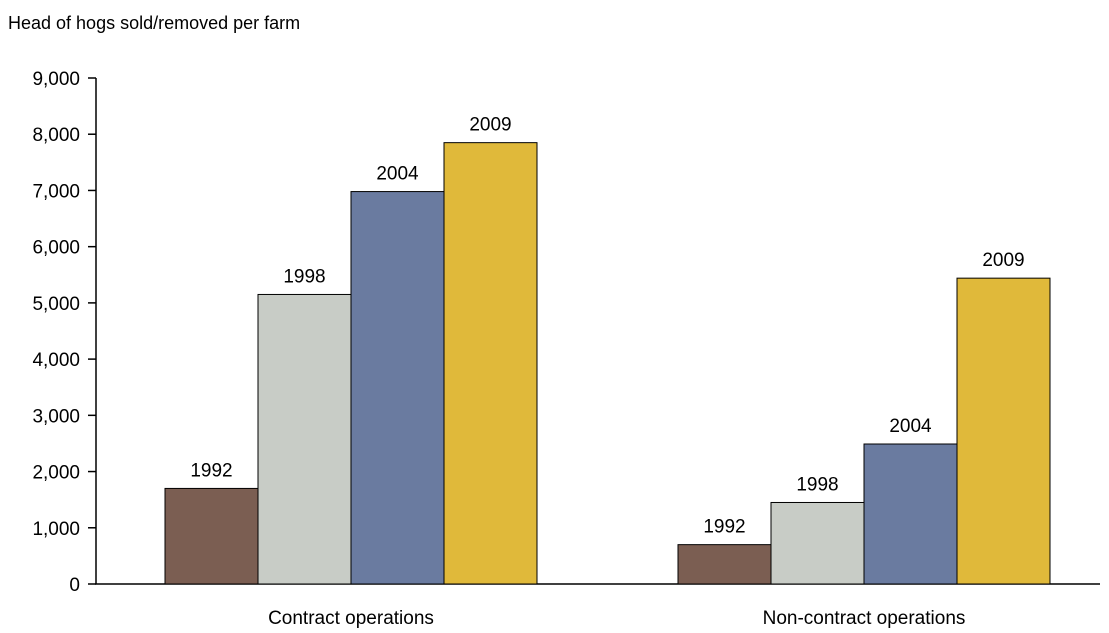  What do you see at coordinates (56, 191) in the screenshot?
I see `y-tick-label: 7,000` at bounding box center [56, 191].